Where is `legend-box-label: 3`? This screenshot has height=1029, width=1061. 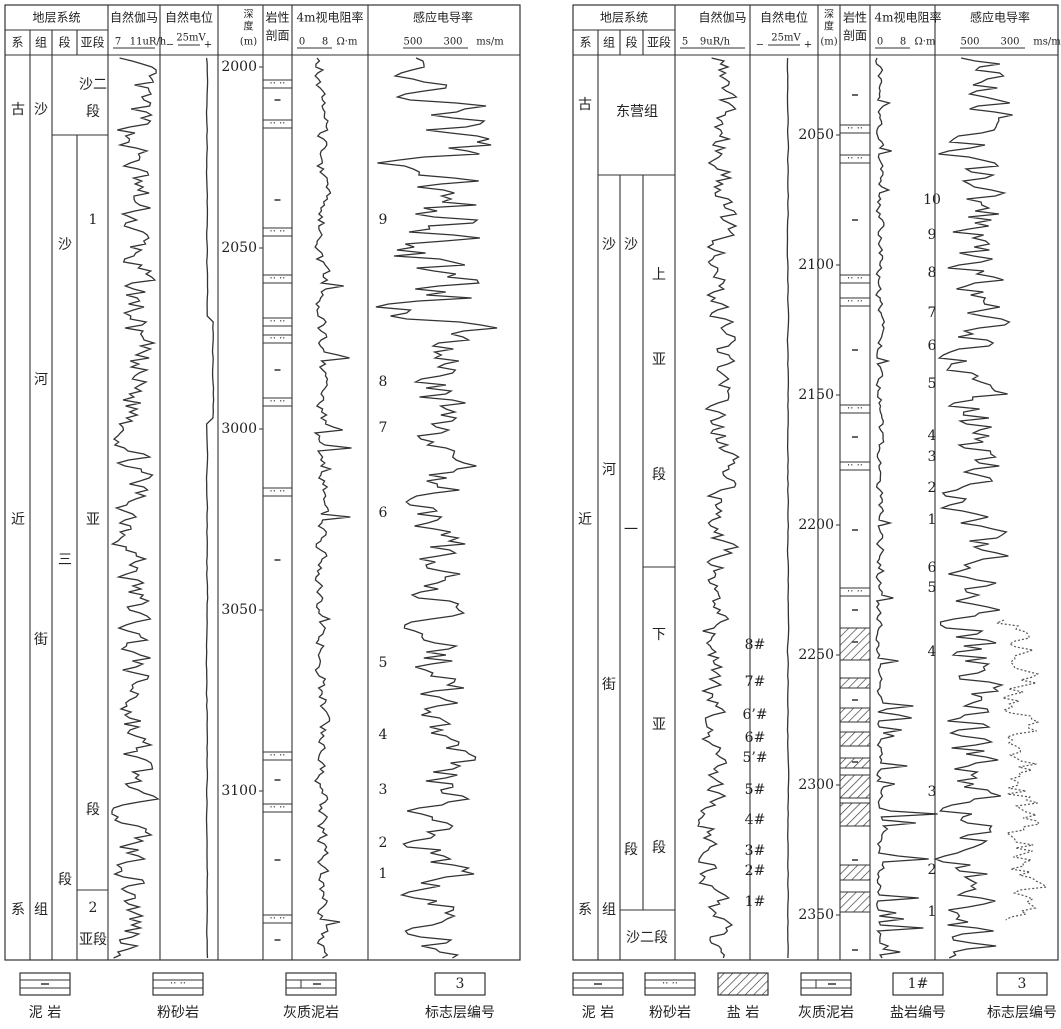
legend-box-label: 3 is located at coordinates (460, 984).